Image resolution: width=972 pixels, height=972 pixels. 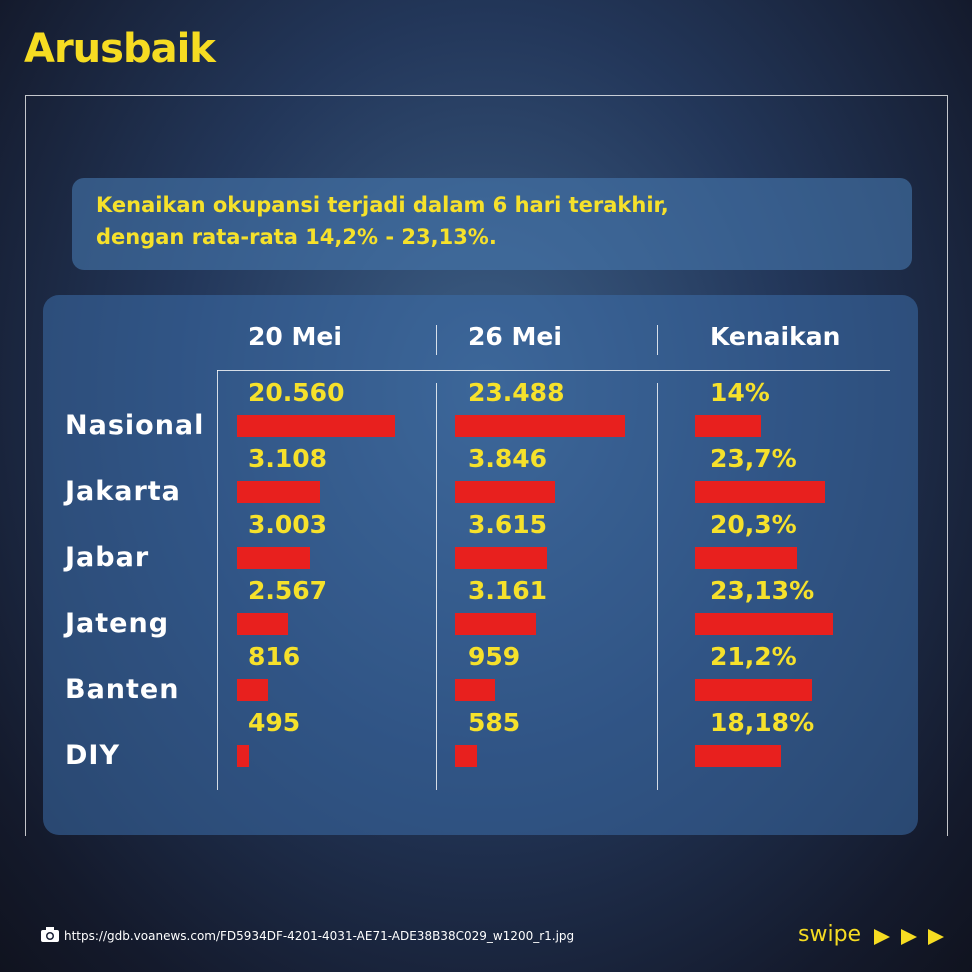 What do you see at coordinates (122, 689) in the screenshot?
I see `row-label: Banten` at bounding box center [122, 689].